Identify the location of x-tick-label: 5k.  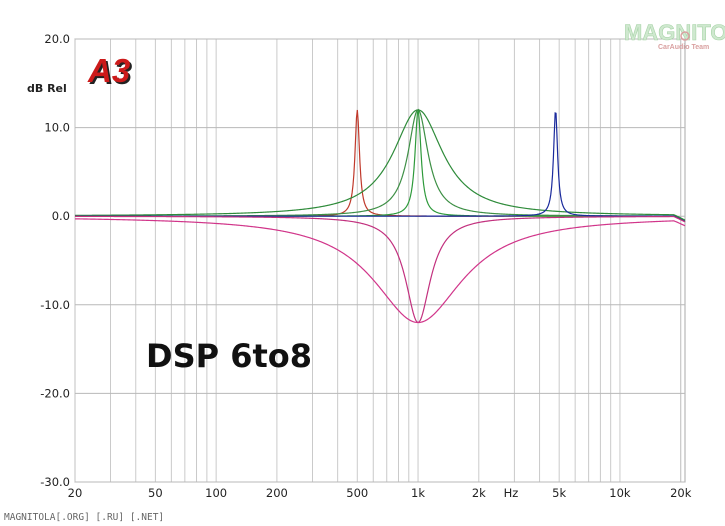
(559, 493).